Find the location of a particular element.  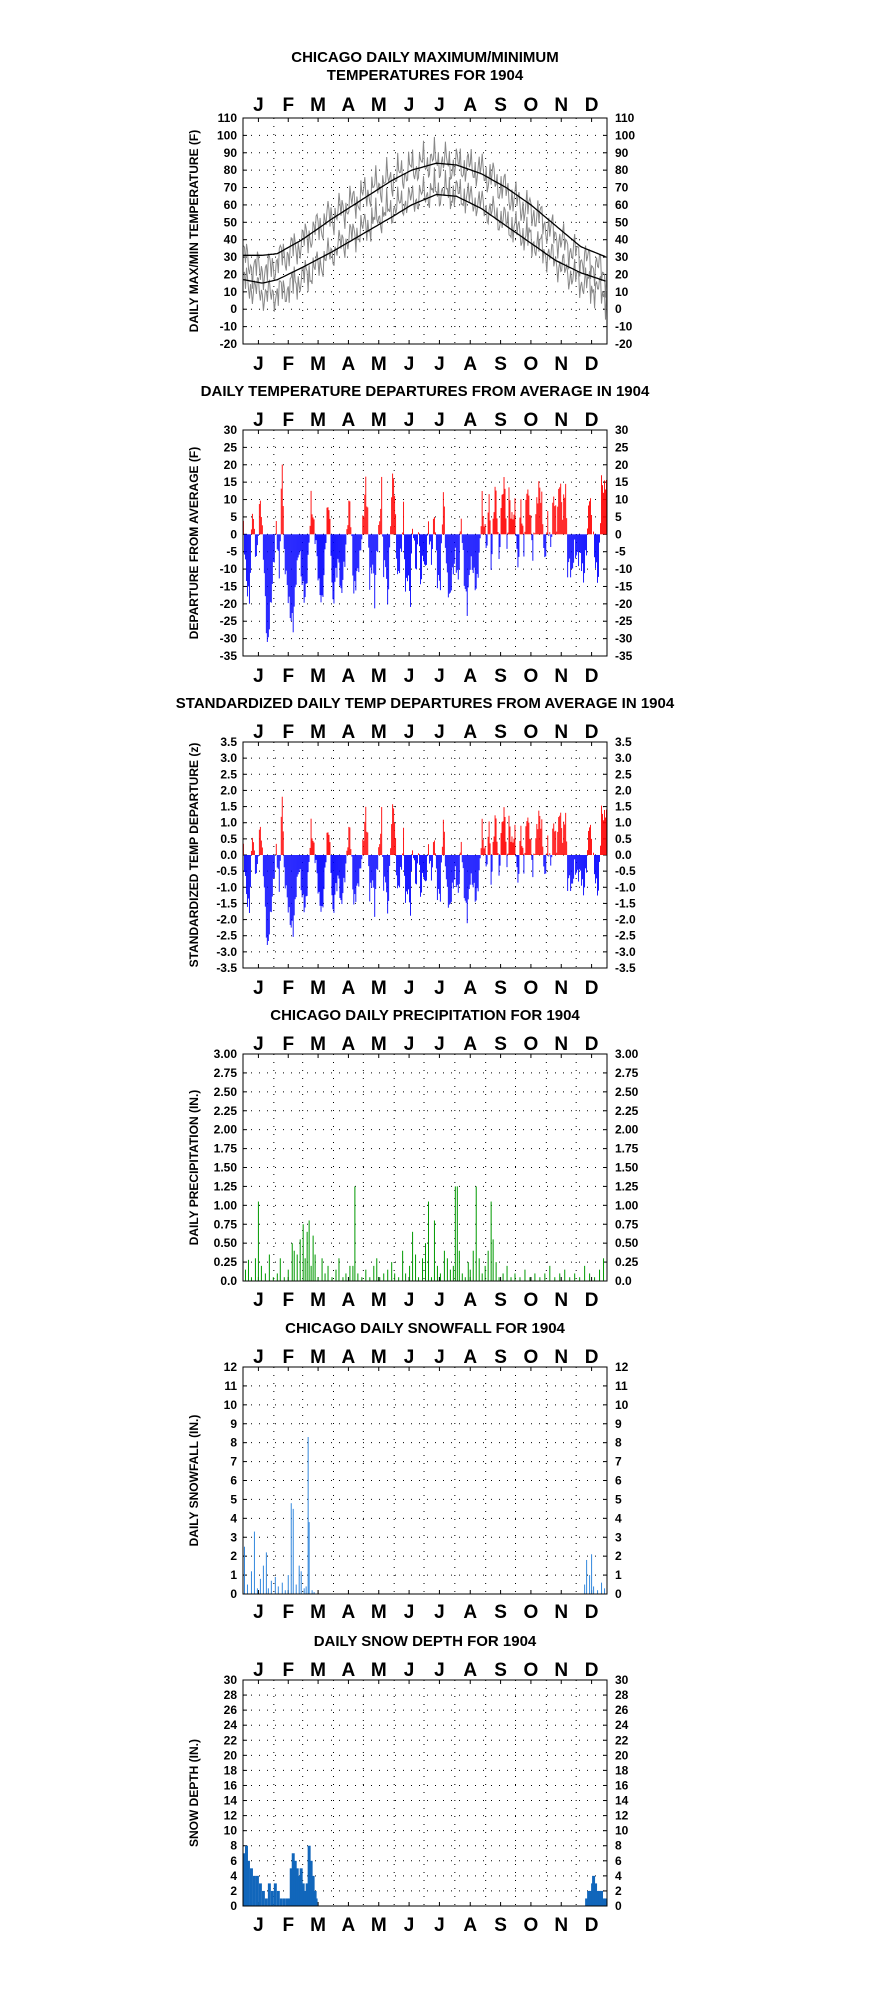

month-label-top: D is located at coordinates (592, 105).